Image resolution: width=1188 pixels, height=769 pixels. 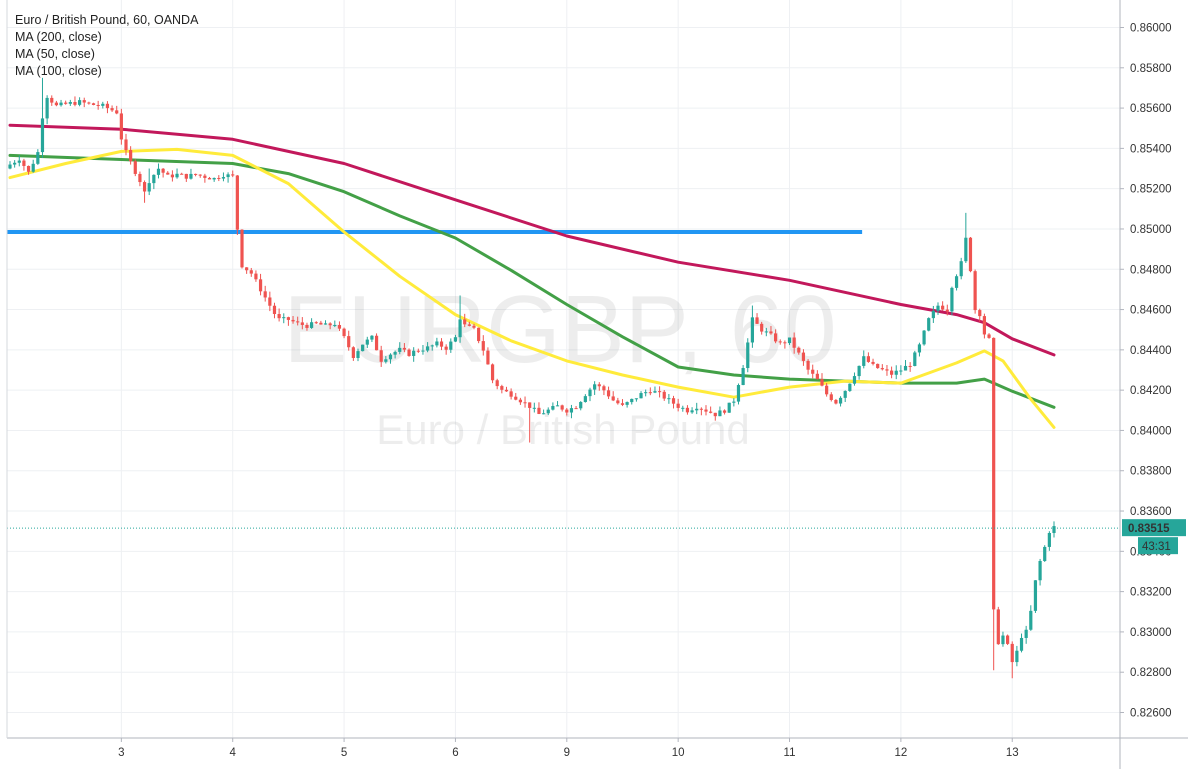 I want to click on x-axis-ticks: 3 4 5 6 9 10 11 12 13, so click(x=568, y=748).